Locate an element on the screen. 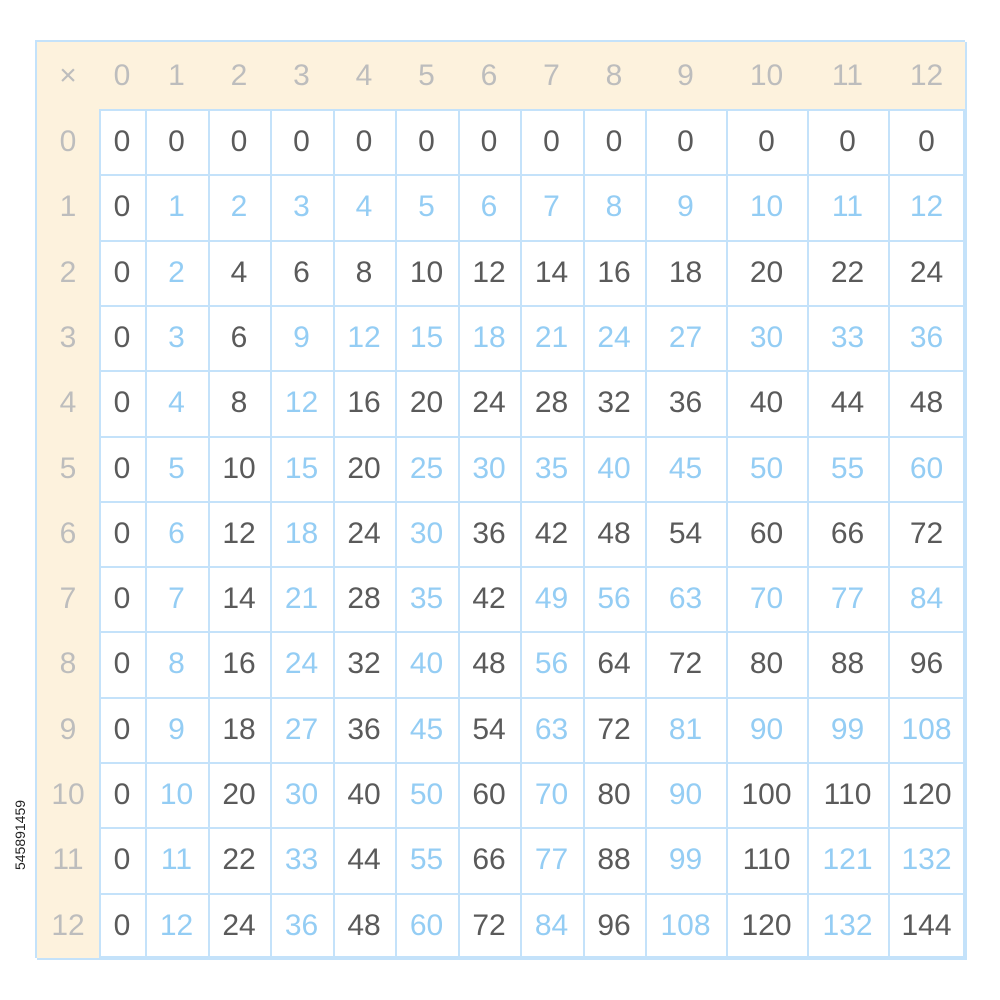 The image size is (1000, 1000). table-cell: 100 is located at coordinates (767, 795).